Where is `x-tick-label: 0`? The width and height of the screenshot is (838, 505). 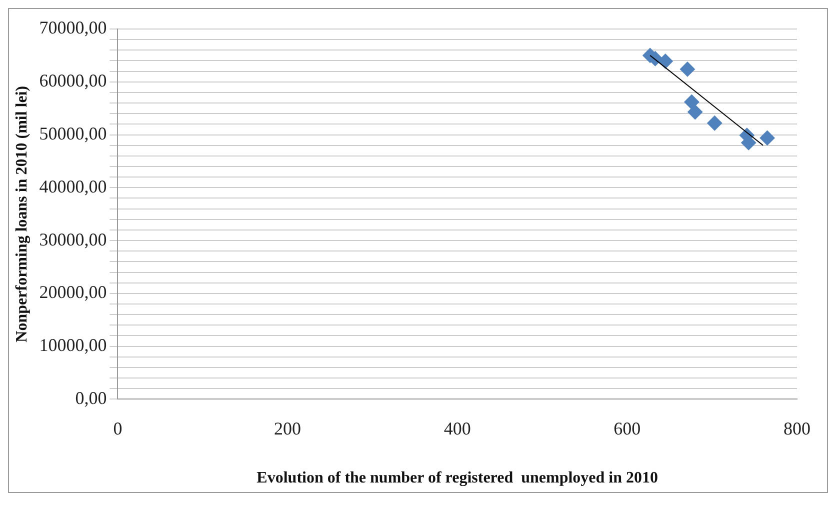
x-tick-label: 0 is located at coordinates (117, 428).